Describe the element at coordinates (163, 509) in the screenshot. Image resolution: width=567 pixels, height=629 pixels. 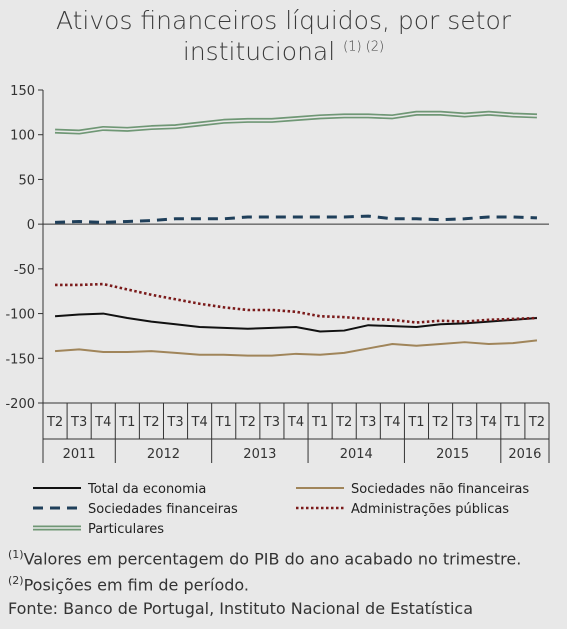
I see `legend-label-financeiras: Sociedades financeiras` at that location.